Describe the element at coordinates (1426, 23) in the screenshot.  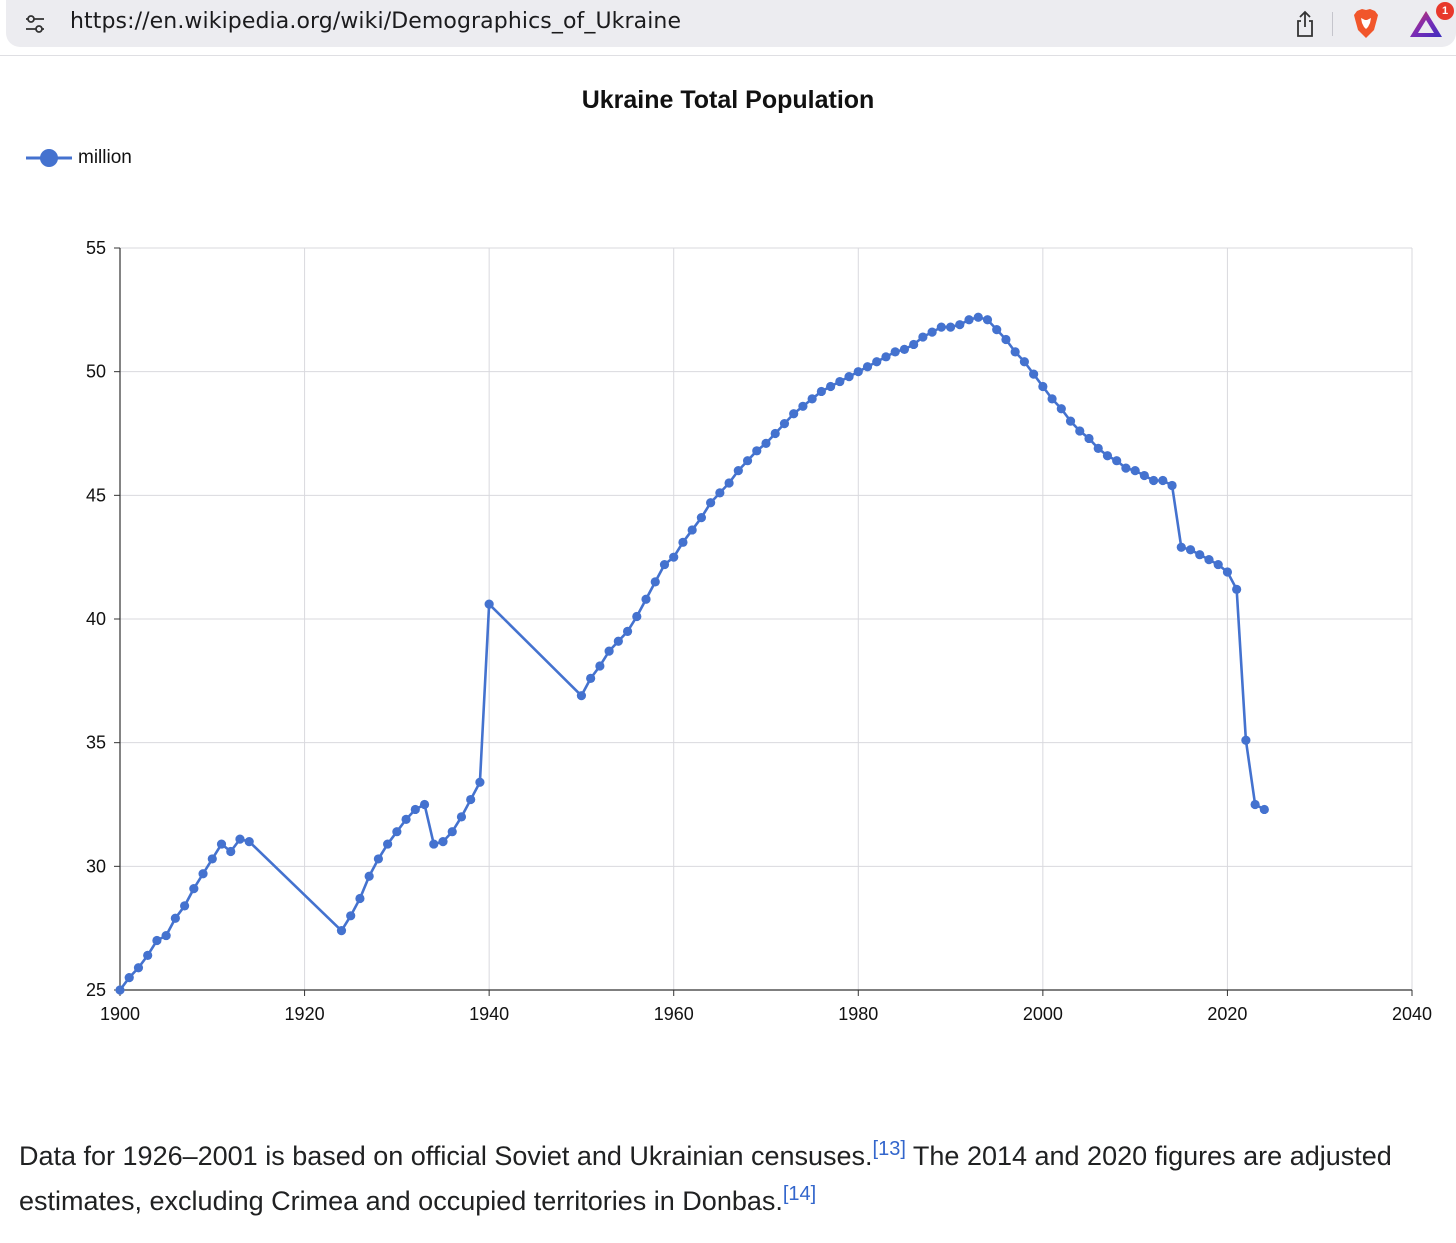
I see `brave-rewards-icon` at that location.